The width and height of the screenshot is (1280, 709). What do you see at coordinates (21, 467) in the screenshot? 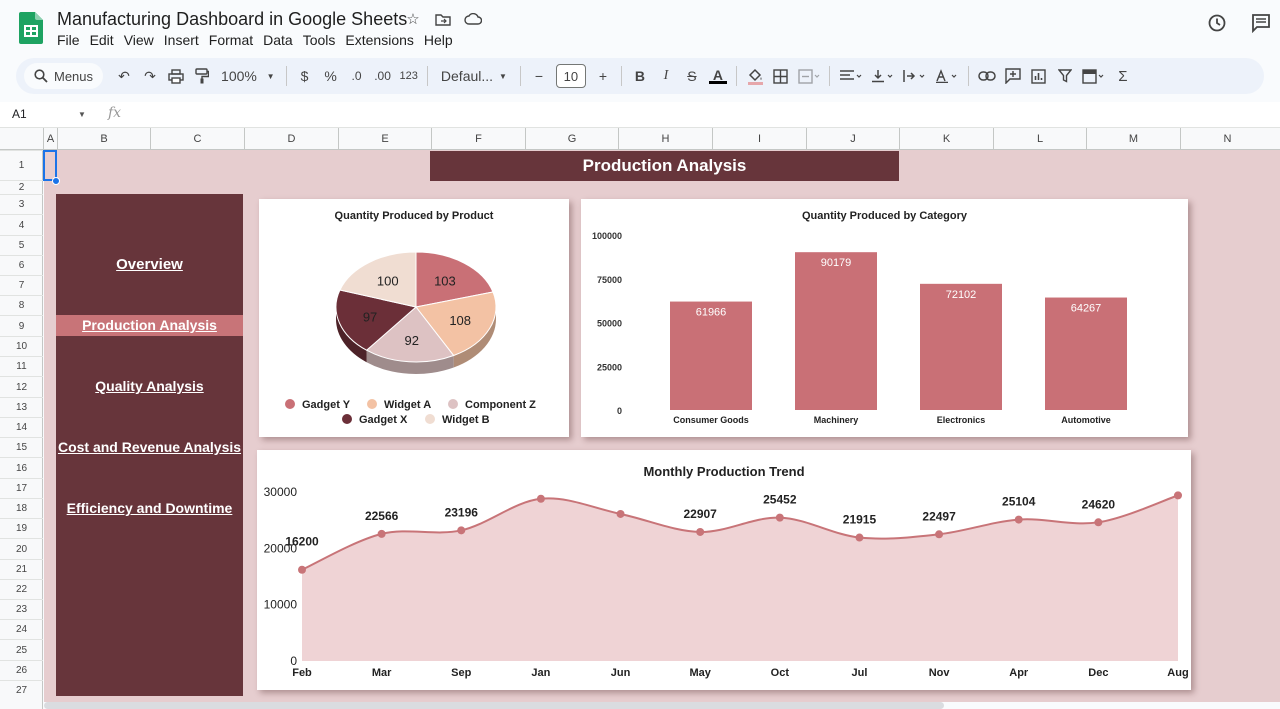
I see `row-header: 16` at bounding box center [21, 467].